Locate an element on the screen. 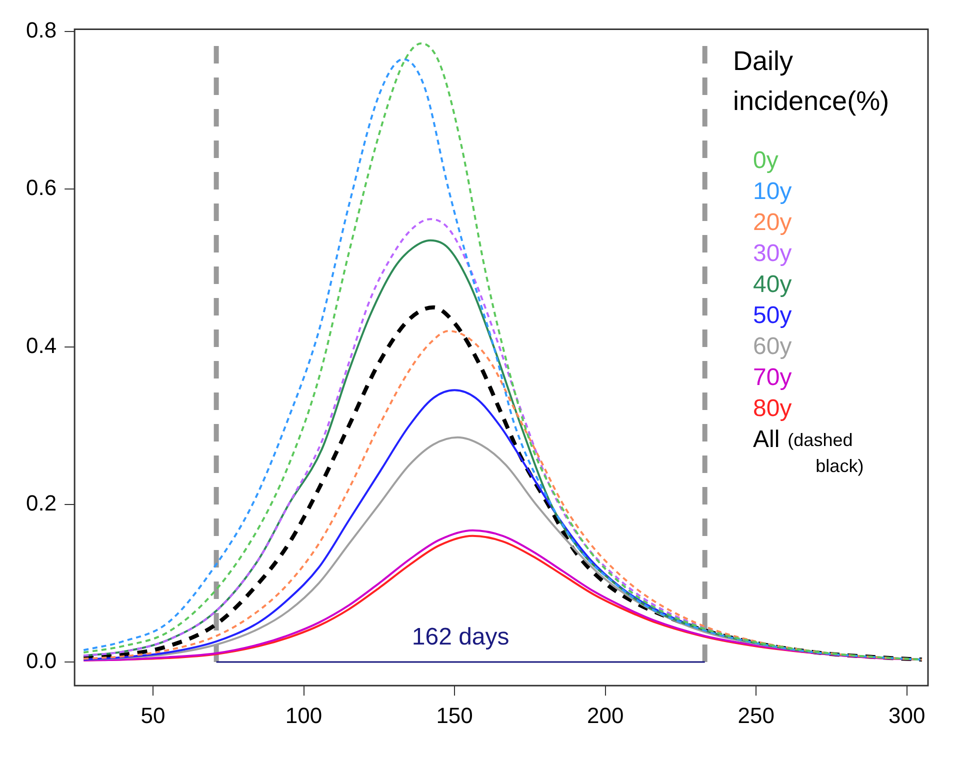  text: 50y is located at coordinates (772, 315).